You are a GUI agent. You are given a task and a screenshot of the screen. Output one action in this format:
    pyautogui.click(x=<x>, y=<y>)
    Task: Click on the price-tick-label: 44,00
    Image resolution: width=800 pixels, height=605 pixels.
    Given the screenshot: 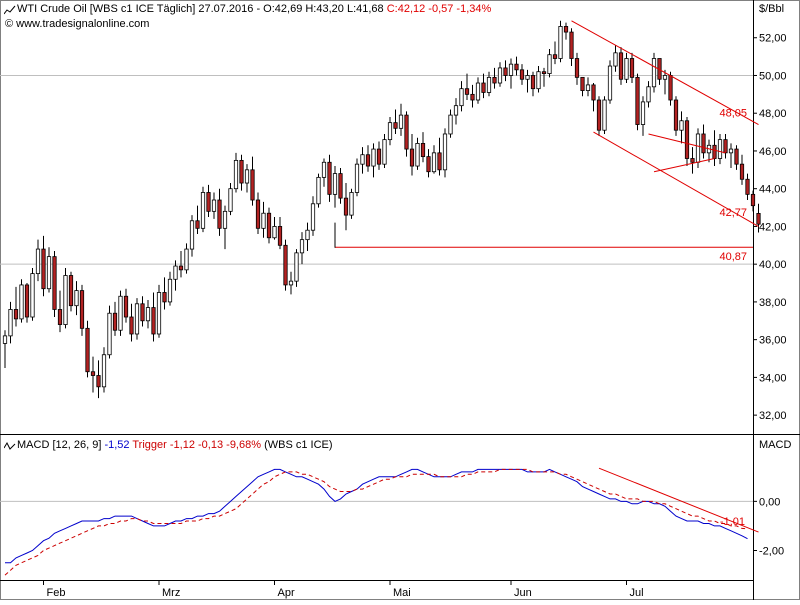 What is the action you would take?
    pyautogui.click(x=773, y=190)
    